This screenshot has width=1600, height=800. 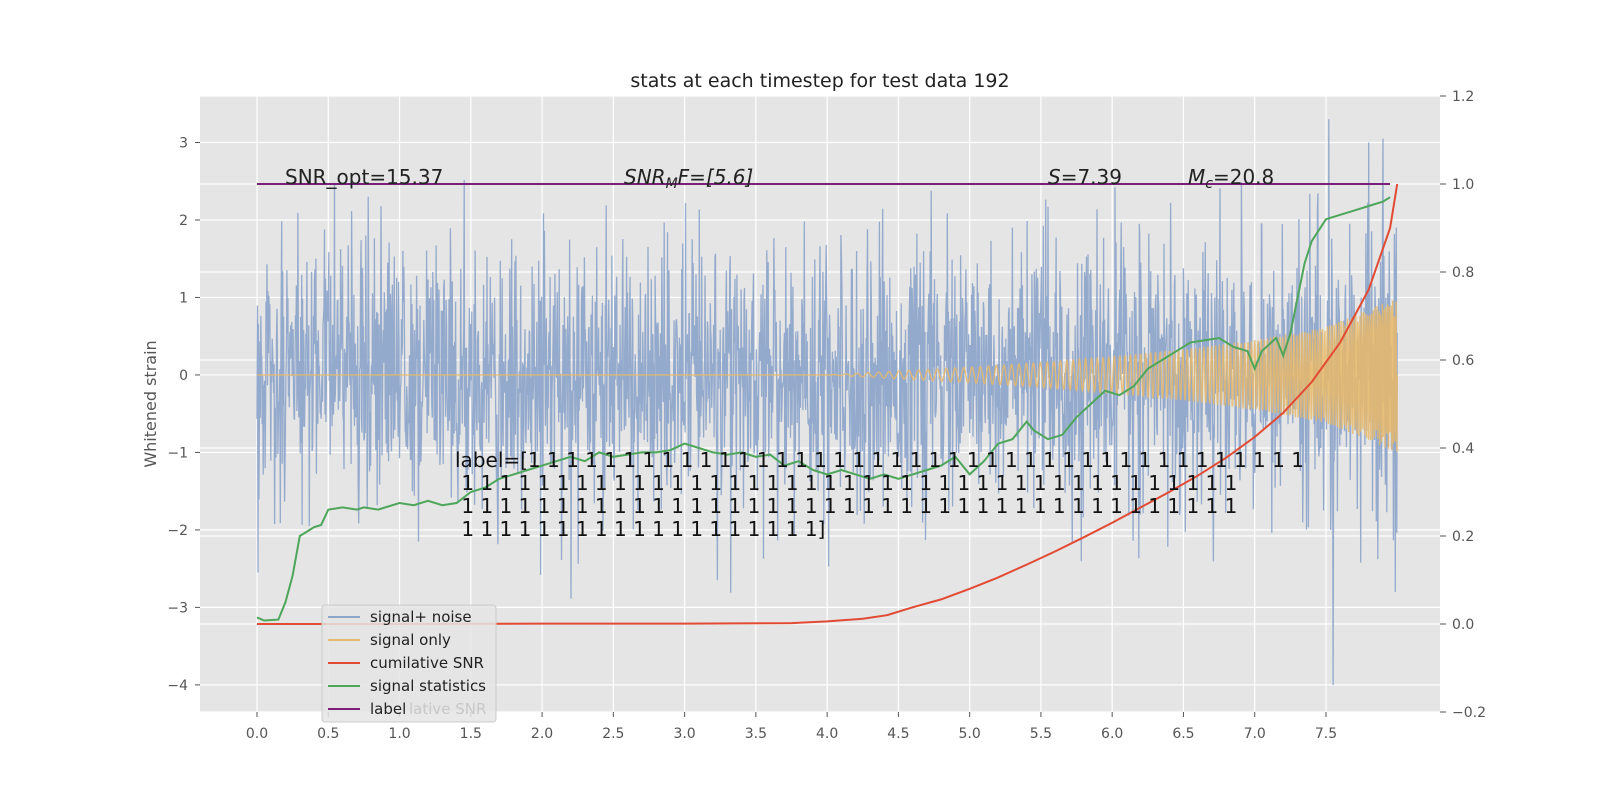 I want to click on y2-tick-label: 1.2, so click(x=1463, y=97).